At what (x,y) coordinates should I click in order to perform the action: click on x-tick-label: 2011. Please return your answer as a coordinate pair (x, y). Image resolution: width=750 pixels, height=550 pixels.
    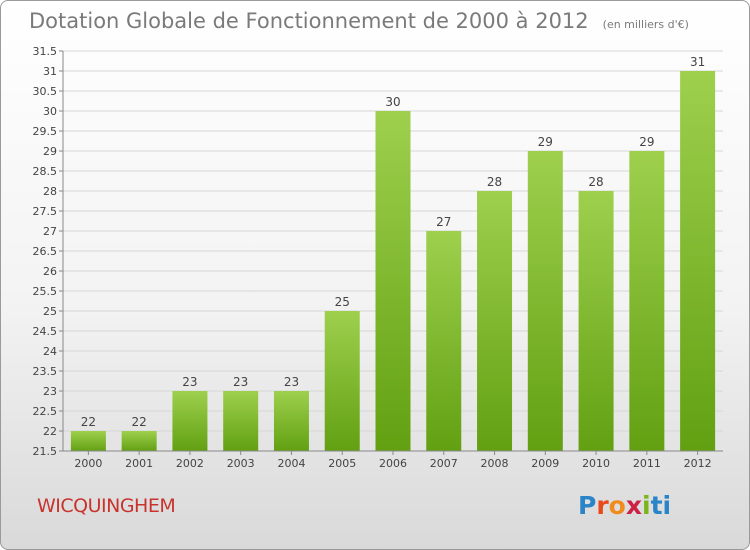
    Looking at the image, I should click on (647, 463).